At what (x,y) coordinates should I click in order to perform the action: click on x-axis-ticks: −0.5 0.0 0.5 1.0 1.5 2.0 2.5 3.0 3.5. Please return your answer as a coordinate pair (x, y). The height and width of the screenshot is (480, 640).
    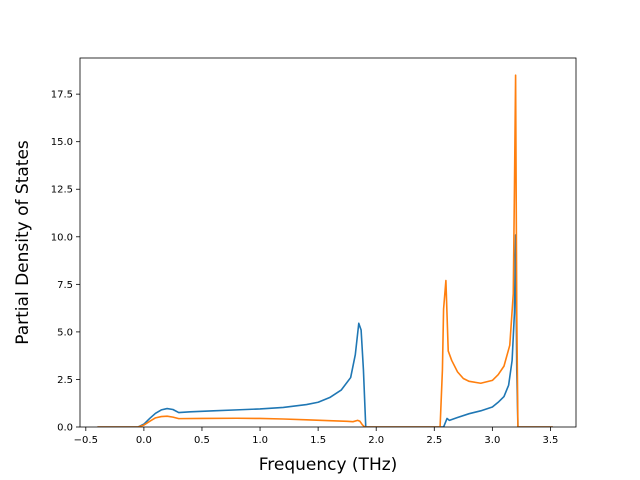
    Looking at the image, I should click on (316, 436).